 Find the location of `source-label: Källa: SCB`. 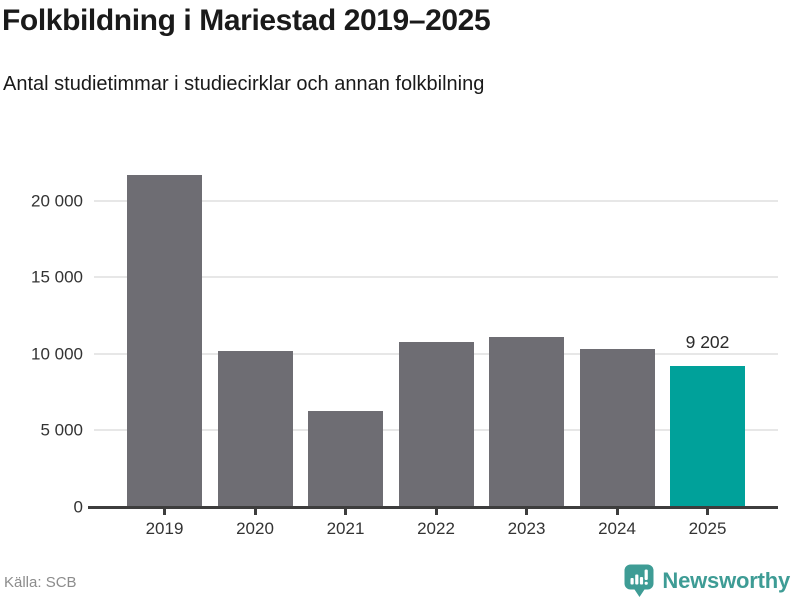

source-label: Källa: SCB is located at coordinates (40, 582).